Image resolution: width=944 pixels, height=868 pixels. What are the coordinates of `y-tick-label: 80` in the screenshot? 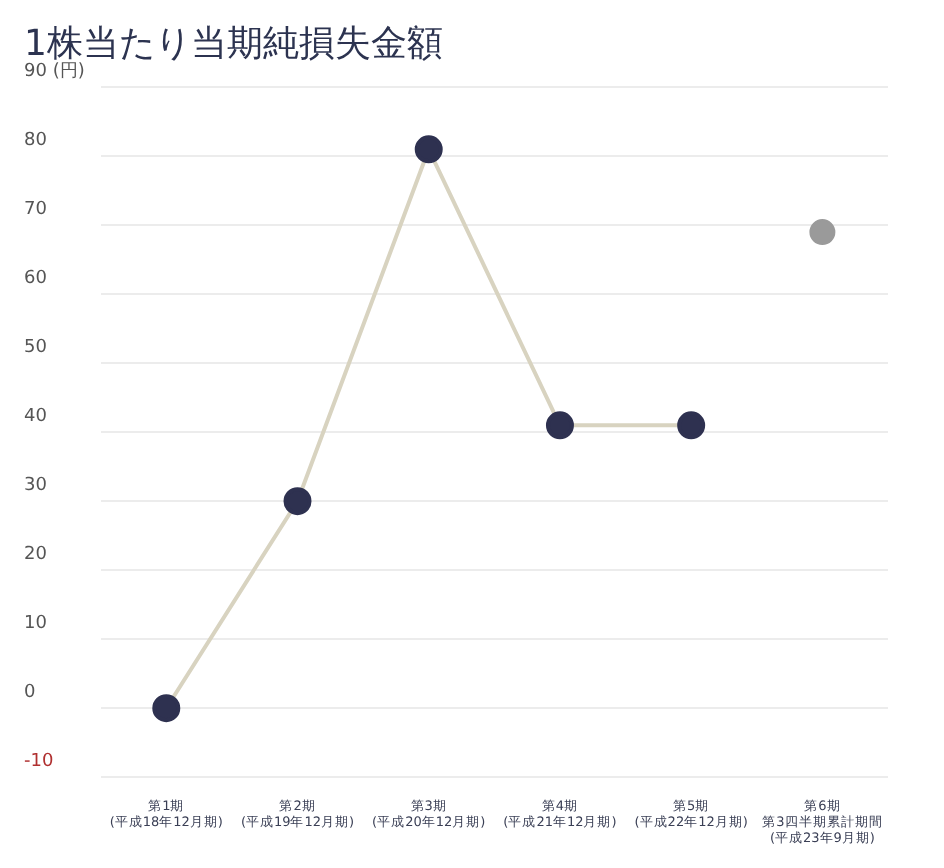 It's located at (36, 140).